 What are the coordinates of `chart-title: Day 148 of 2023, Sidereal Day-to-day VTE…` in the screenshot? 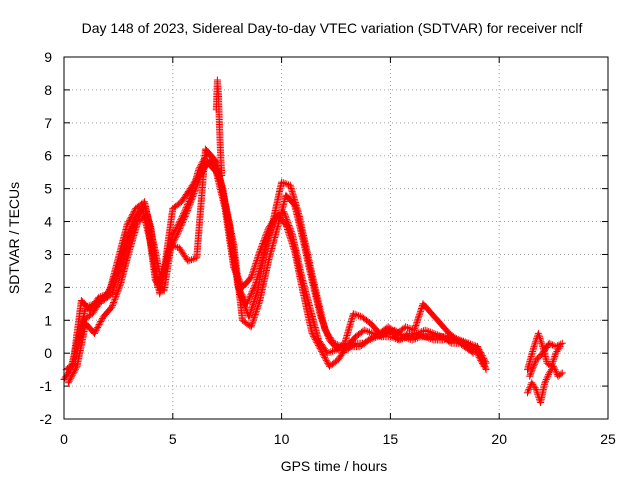 It's located at (332, 28).